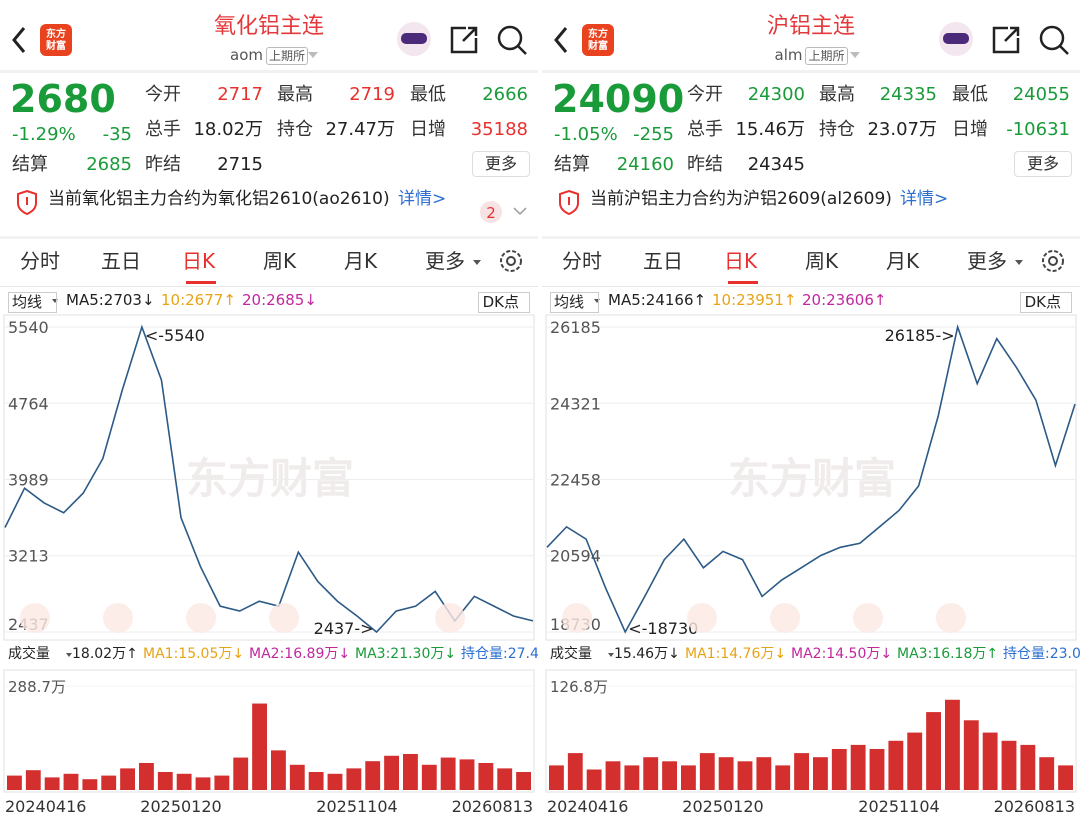 The image size is (1080, 830). Describe the element at coordinates (776, 94) in the screenshot. I see `stat-value: 24300` at that location.